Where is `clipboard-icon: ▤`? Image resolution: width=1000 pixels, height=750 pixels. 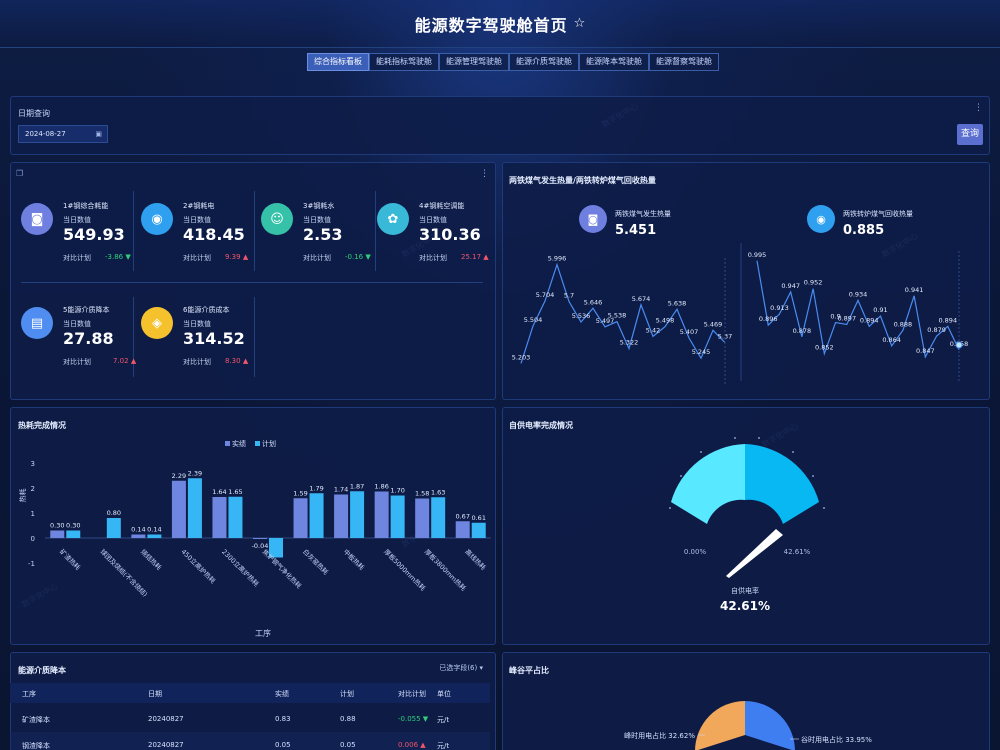 clipboard-icon: ▤ is located at coordinates (37, 323).